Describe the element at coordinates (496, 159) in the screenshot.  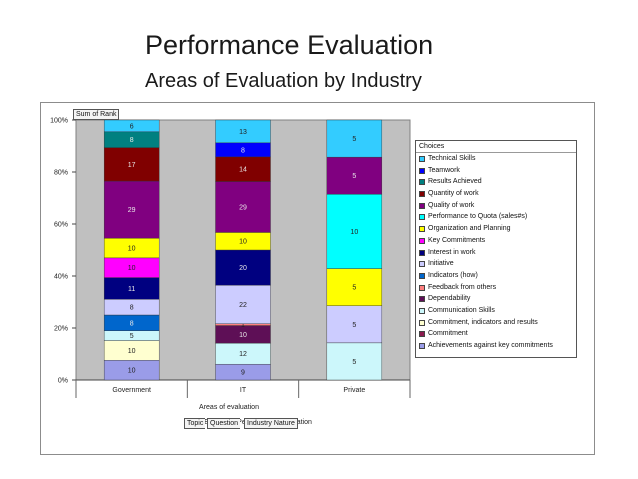
I see `legend-item-technical-skills: Technical Skills` at that location.